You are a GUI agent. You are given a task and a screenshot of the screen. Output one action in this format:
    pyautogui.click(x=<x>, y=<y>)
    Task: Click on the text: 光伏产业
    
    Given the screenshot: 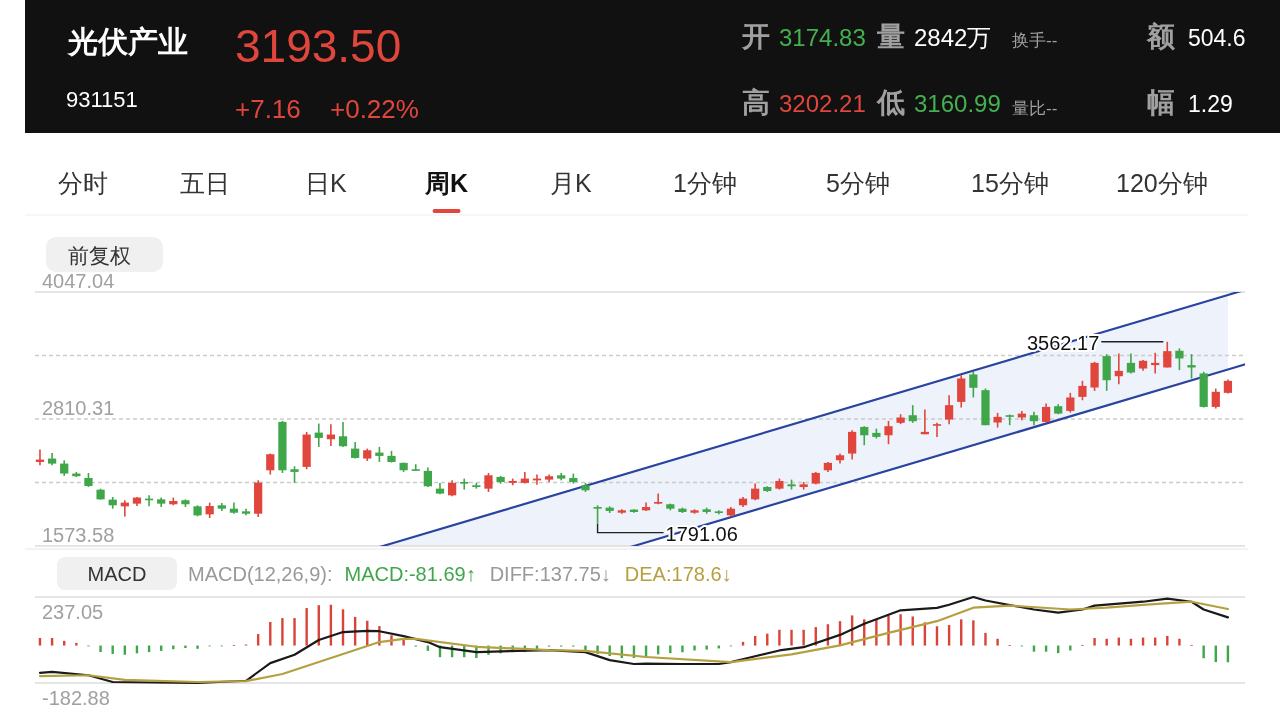 What is the action you would take?
    pyautogui.click(x=127, y=41)
    